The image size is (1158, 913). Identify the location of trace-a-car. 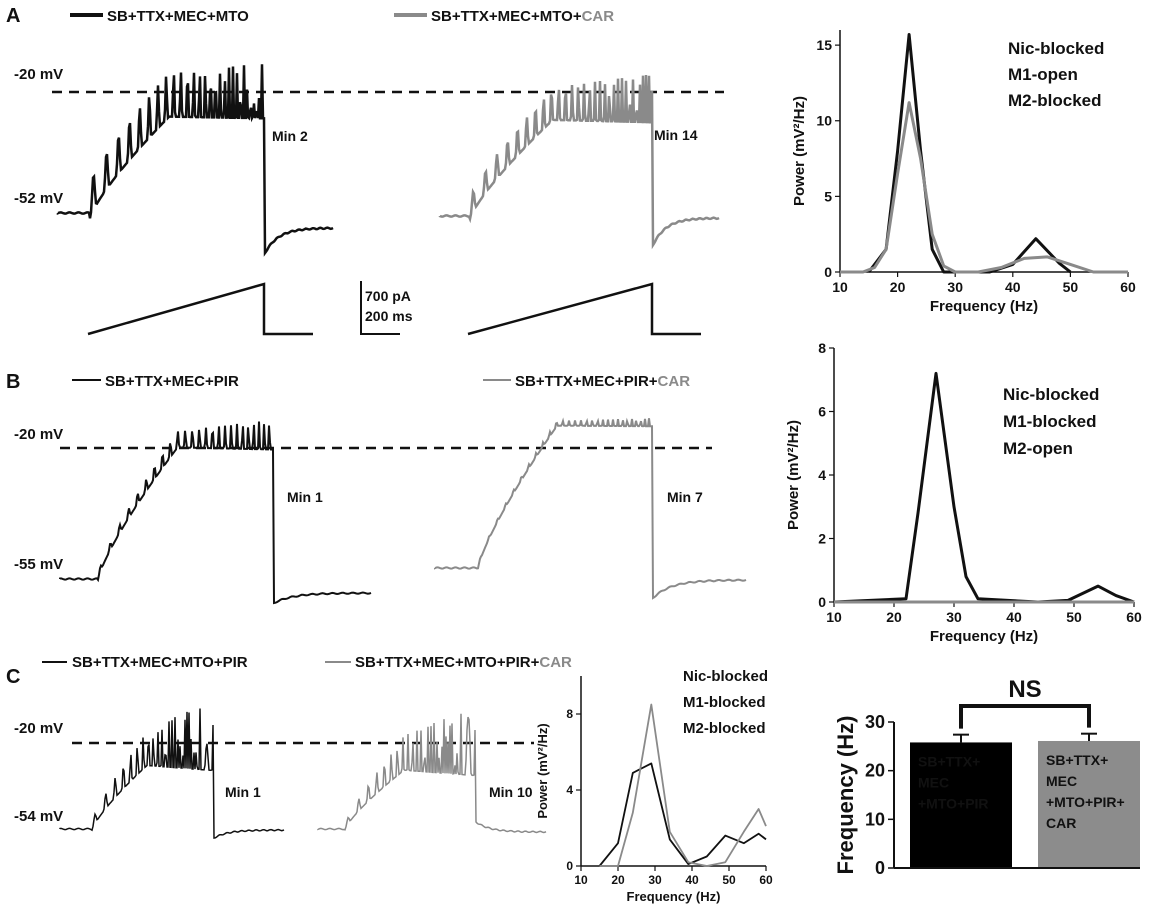
(579, 162).